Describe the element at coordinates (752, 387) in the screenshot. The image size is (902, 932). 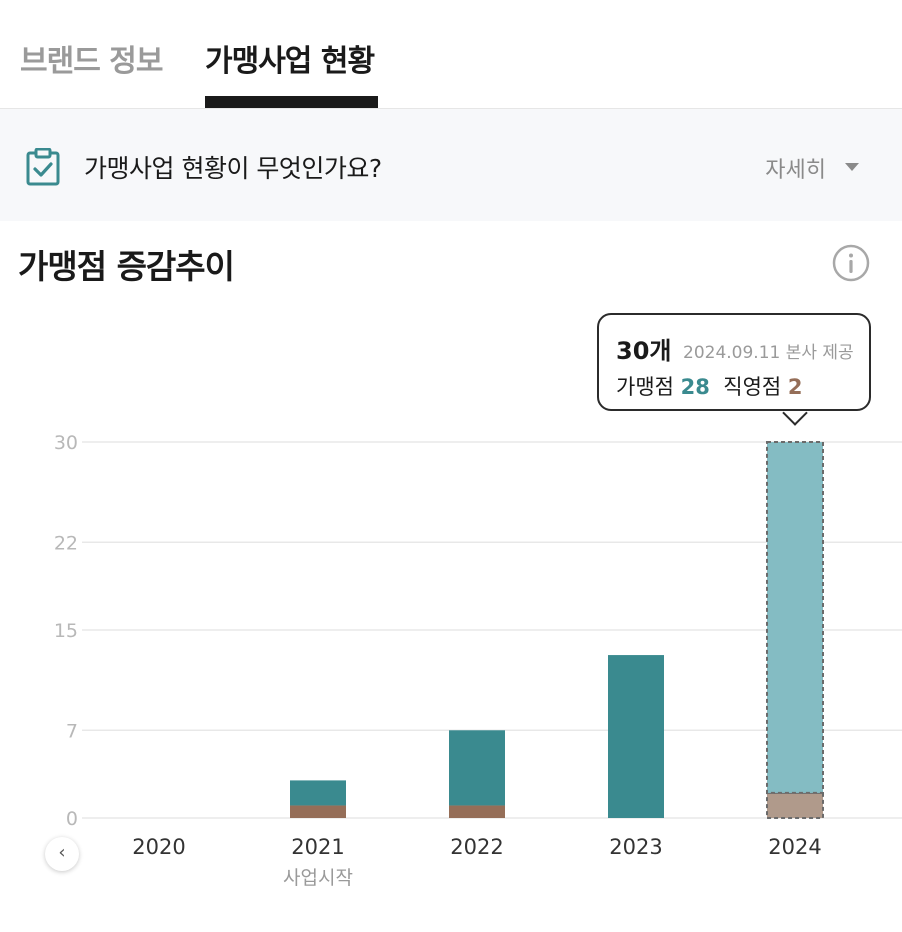
I see `tooltip-direct-label: 직영점` at that location.